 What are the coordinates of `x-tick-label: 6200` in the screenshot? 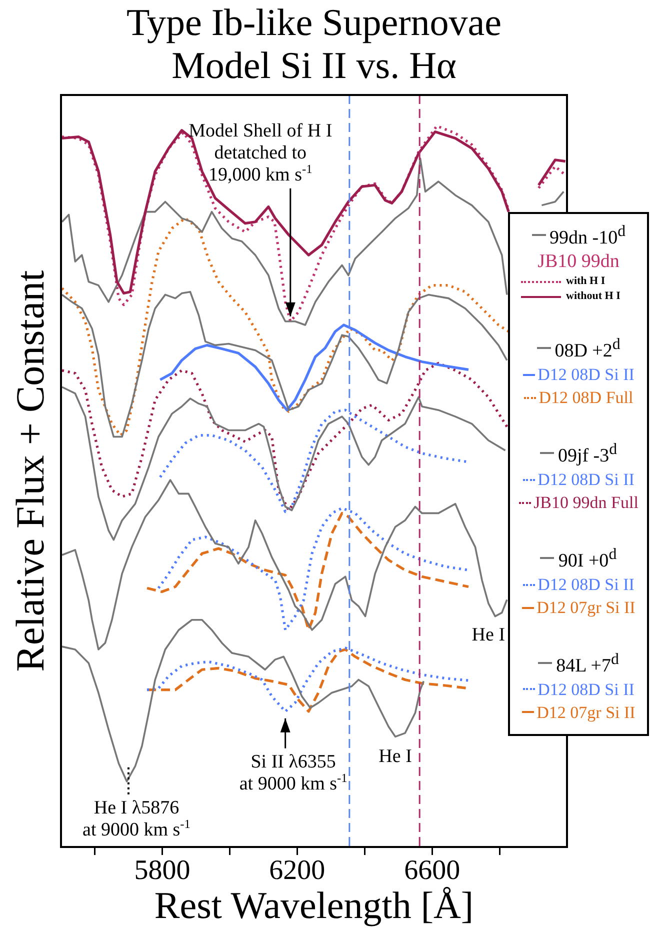 It's located at (297, 870).